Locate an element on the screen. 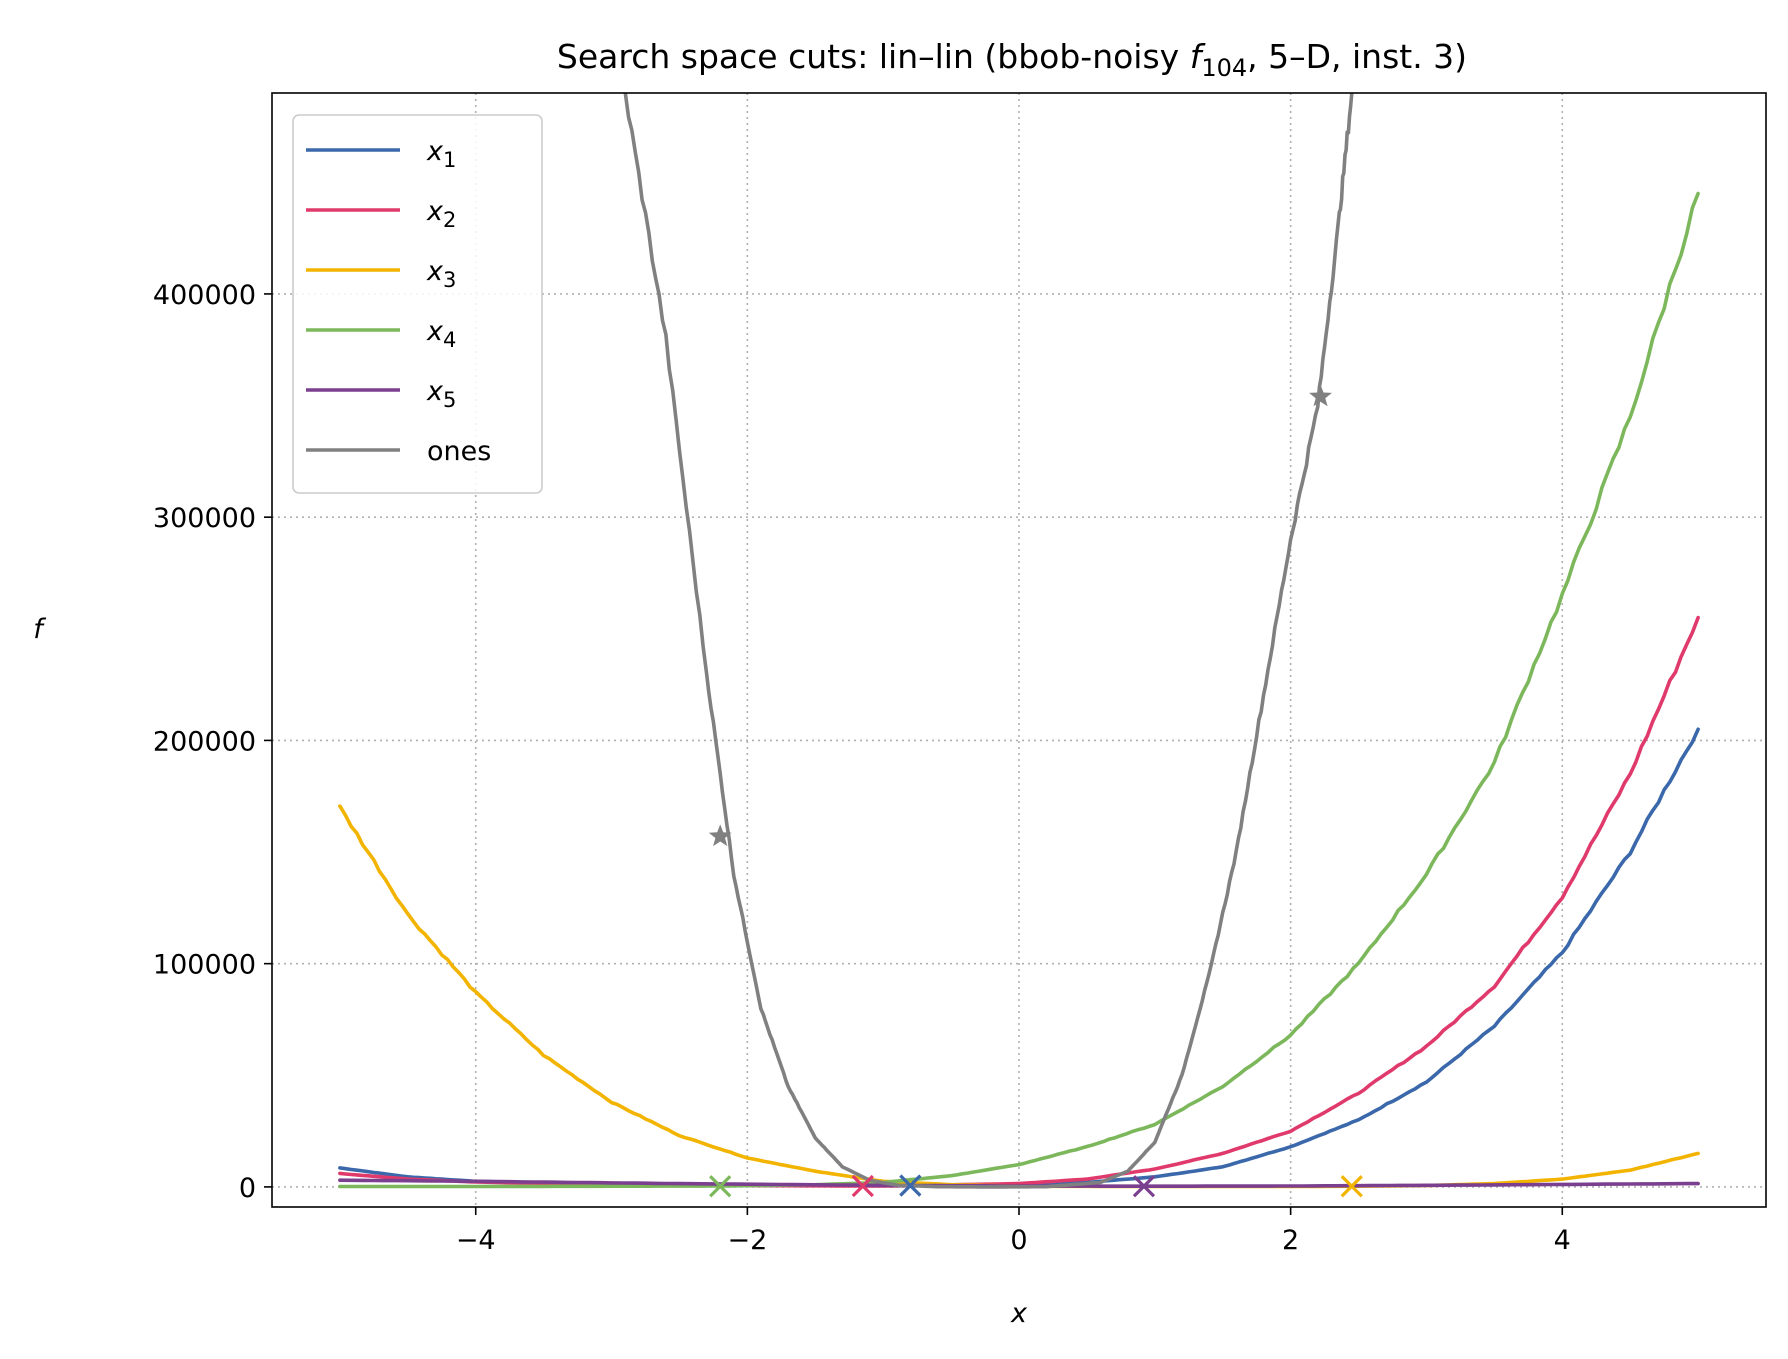  optimum-marker-x1 is located at coordinates (910, 1185).